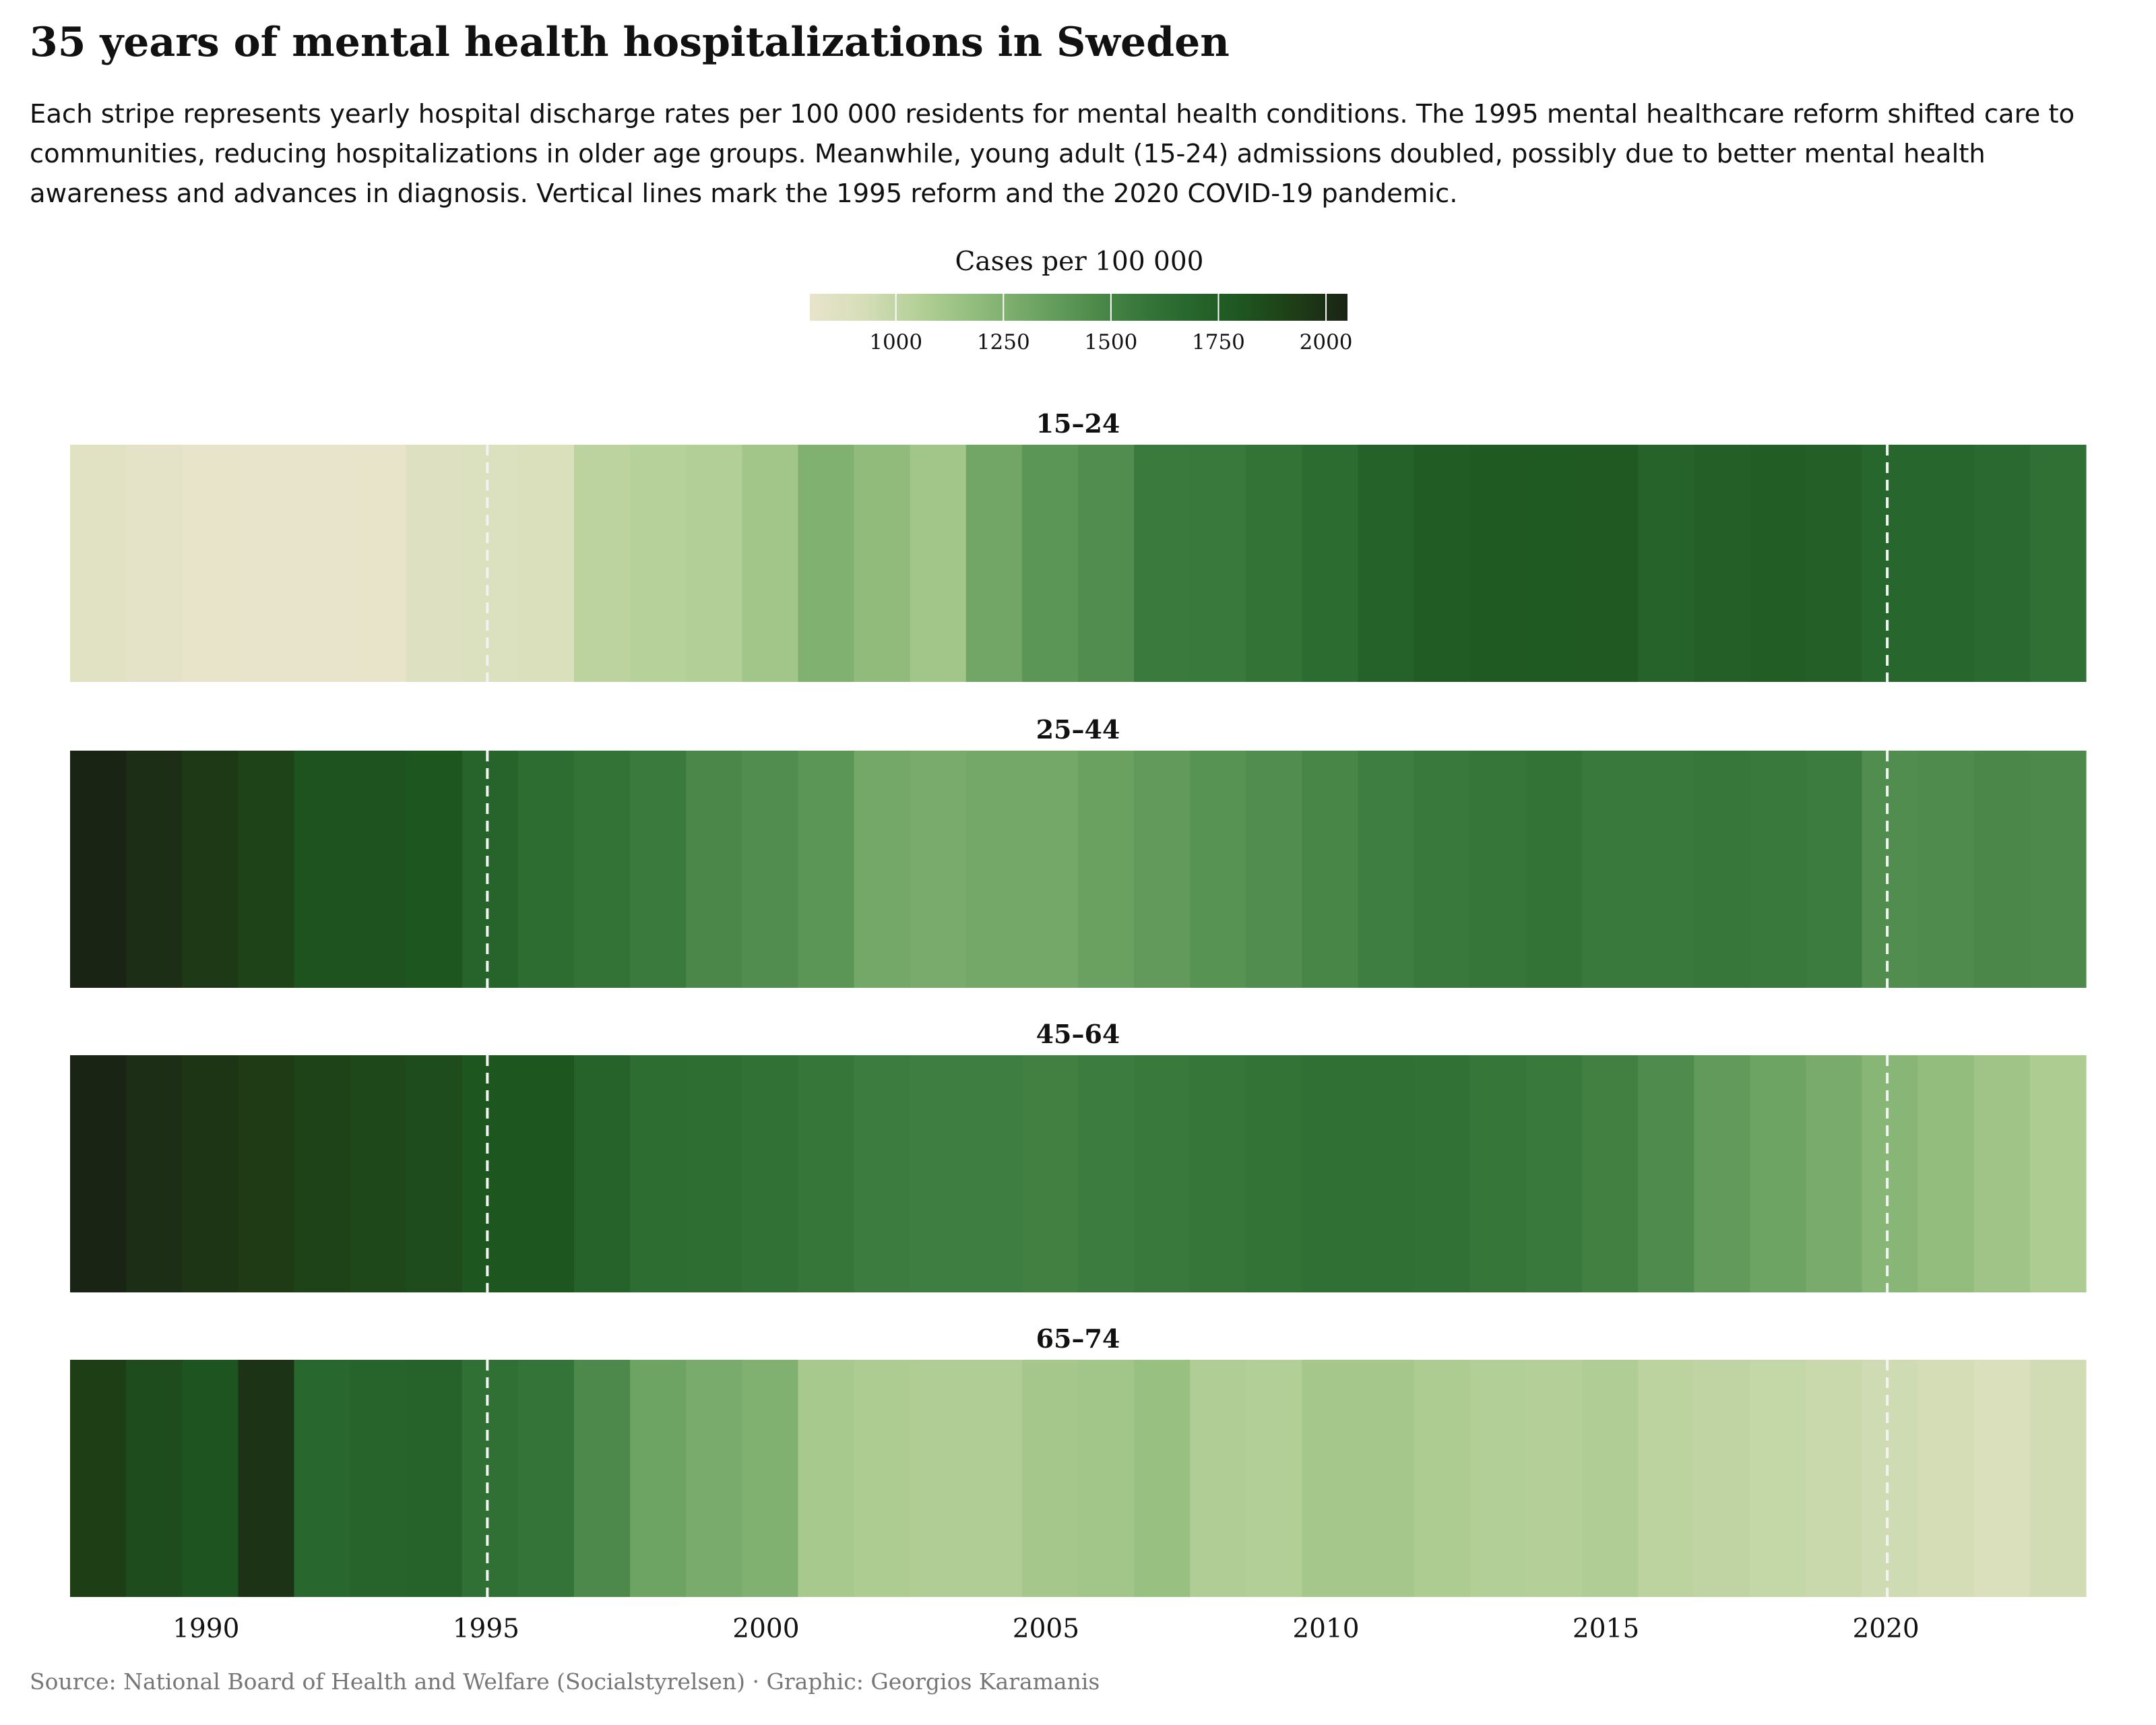  What do you see at coordinates (1046, 1629) in the screenshot?
I see `x-axis: 1990 1995 2000 2005 2010 2015 2020` at bounding box center [1046, 1629].